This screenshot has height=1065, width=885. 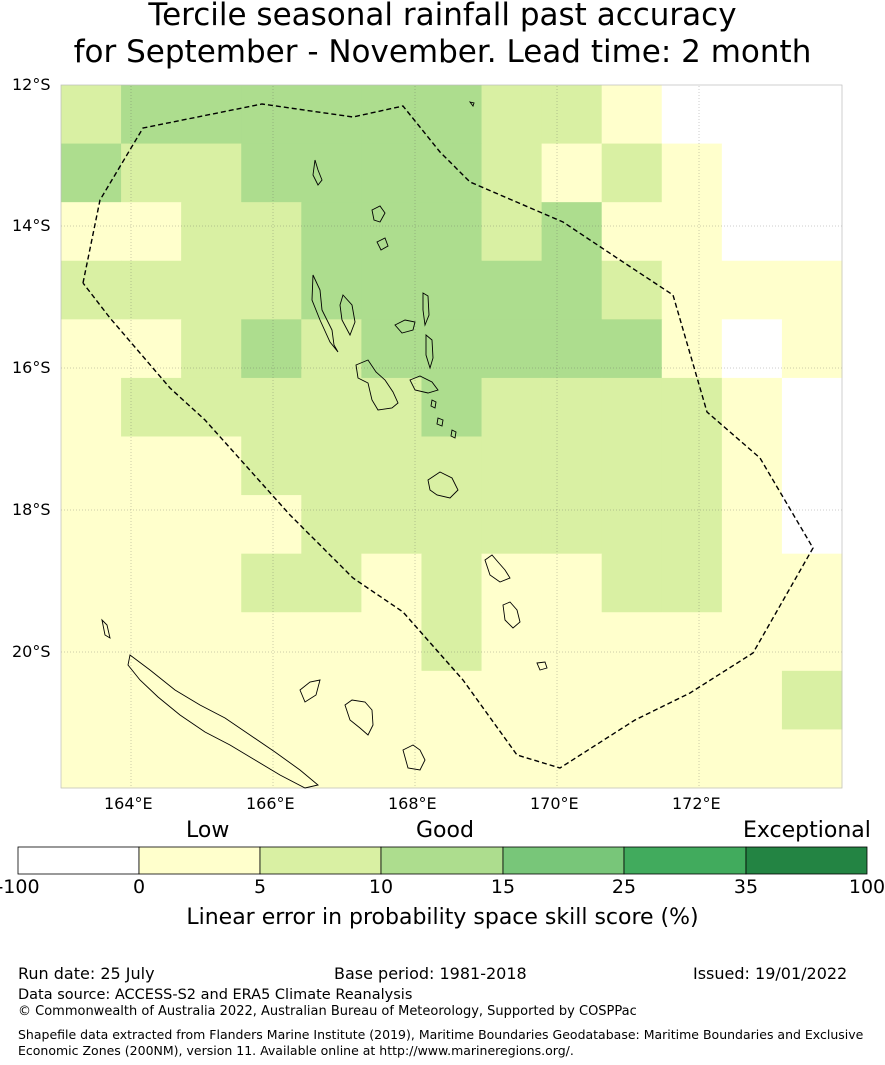 What do you see at coordinates (208, 830) in the screenshot?
I see `colorbar-word-low: Low` at bounding box center [208, 830].